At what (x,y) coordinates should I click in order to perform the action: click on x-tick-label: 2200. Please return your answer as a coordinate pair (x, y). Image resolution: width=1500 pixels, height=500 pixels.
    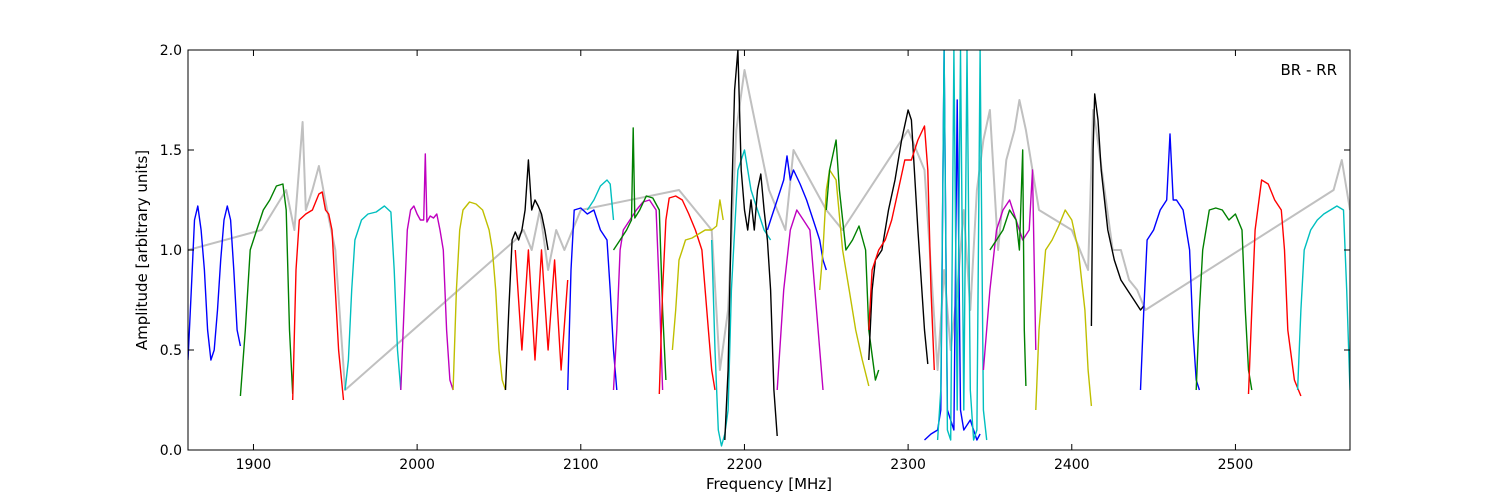
    Looking at the image, I should click on (745, 465).